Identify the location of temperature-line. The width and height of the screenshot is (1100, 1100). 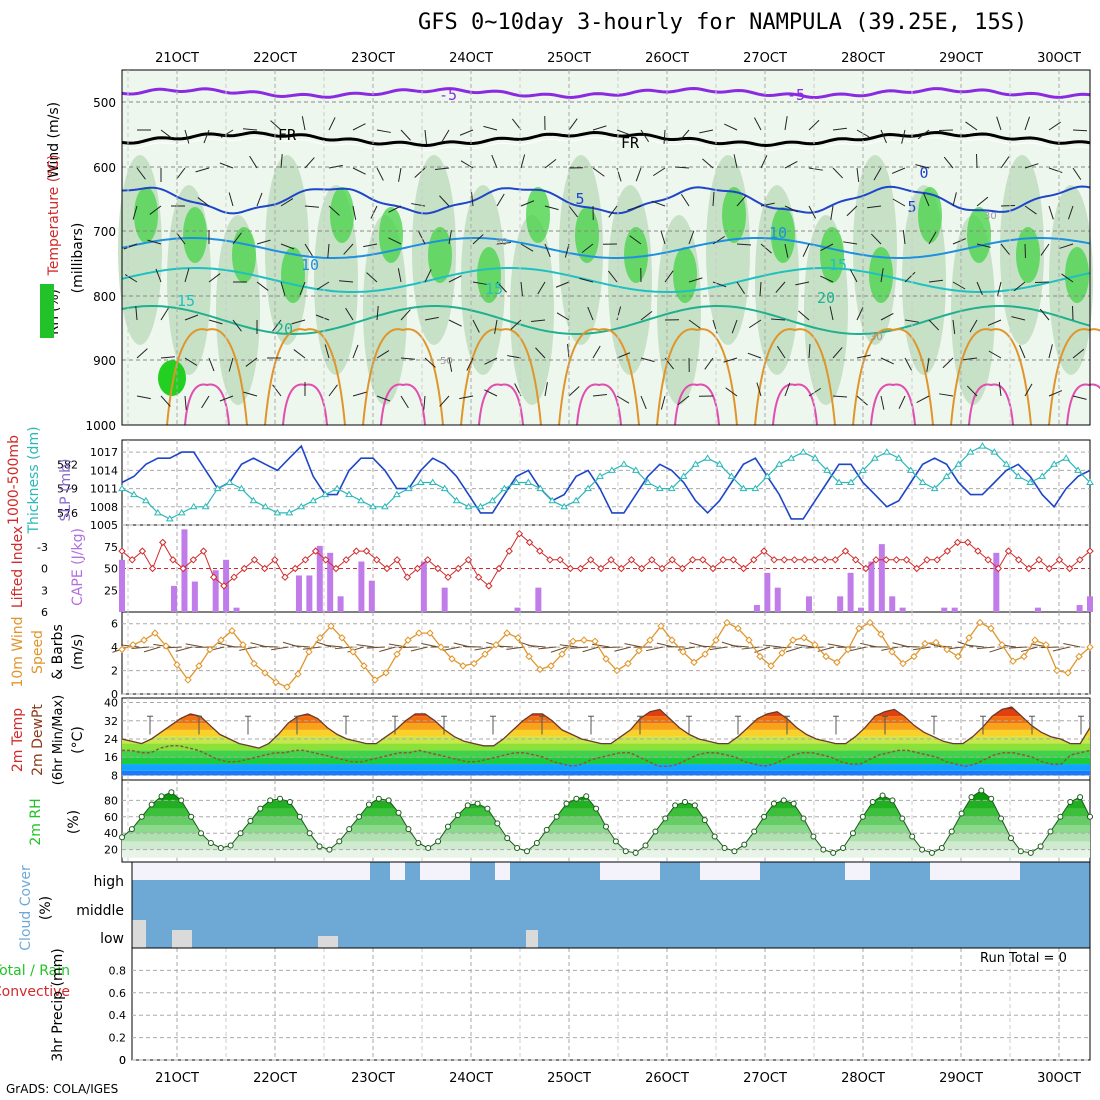
(606, 727).